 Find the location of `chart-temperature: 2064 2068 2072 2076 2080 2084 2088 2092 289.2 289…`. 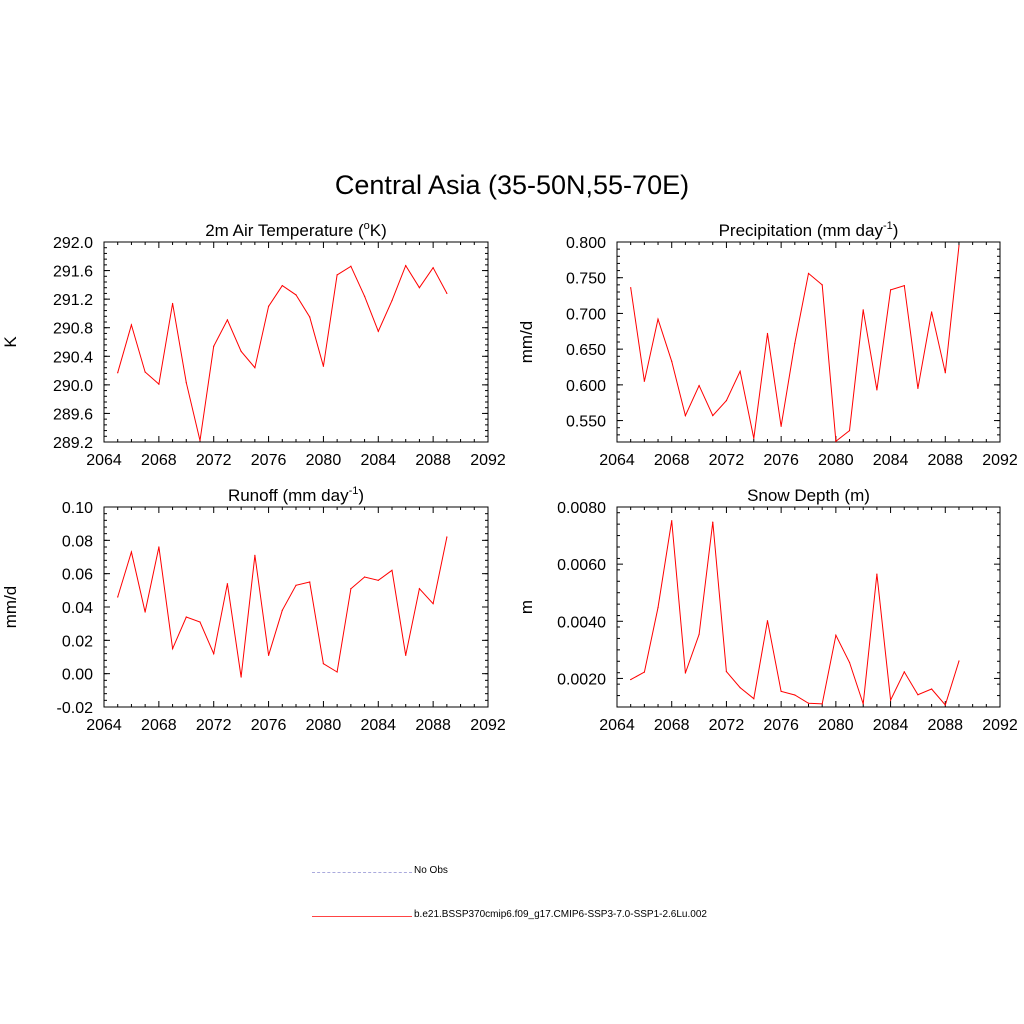

chart-temperature: 2064 2068 2072 2076 2080 2084 2088 2092 289.2 289… is located at coordinates (253, 344).